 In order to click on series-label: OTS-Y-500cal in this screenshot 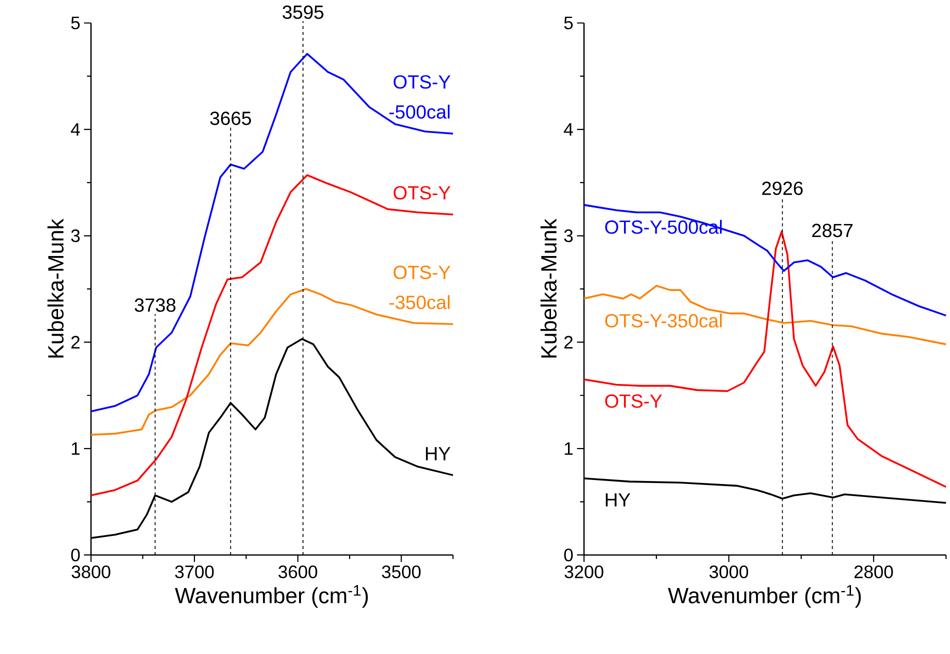, I will do `click(663, 227)`.